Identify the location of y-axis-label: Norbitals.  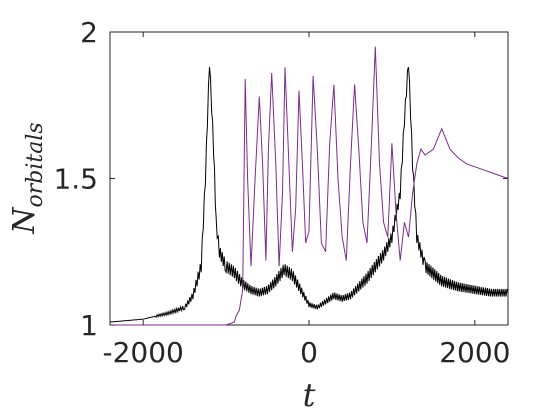
(27, 178).